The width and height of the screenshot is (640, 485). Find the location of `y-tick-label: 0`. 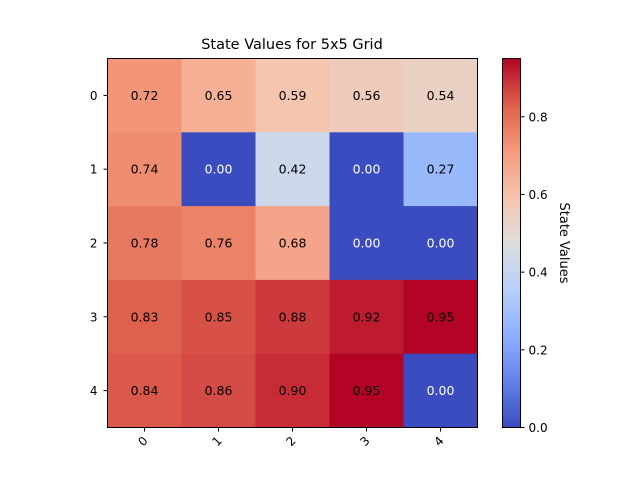

y-tick-label: 0 is located at coordinates (94, 96).